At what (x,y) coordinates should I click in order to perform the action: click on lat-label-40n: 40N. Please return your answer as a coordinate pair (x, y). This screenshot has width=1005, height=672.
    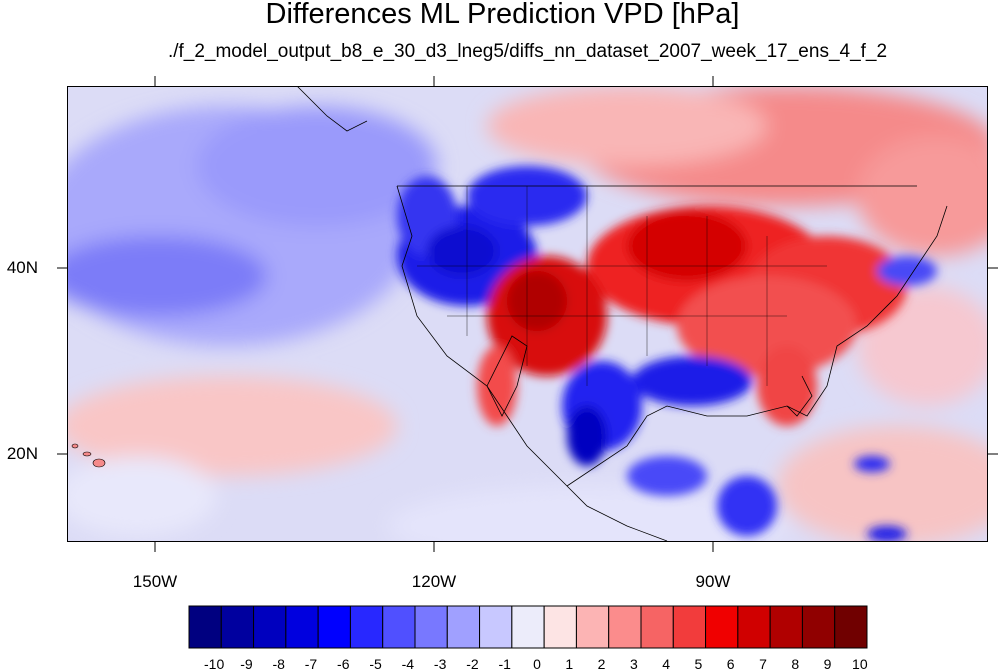
    Looking at the image, I should click on (22, 267).